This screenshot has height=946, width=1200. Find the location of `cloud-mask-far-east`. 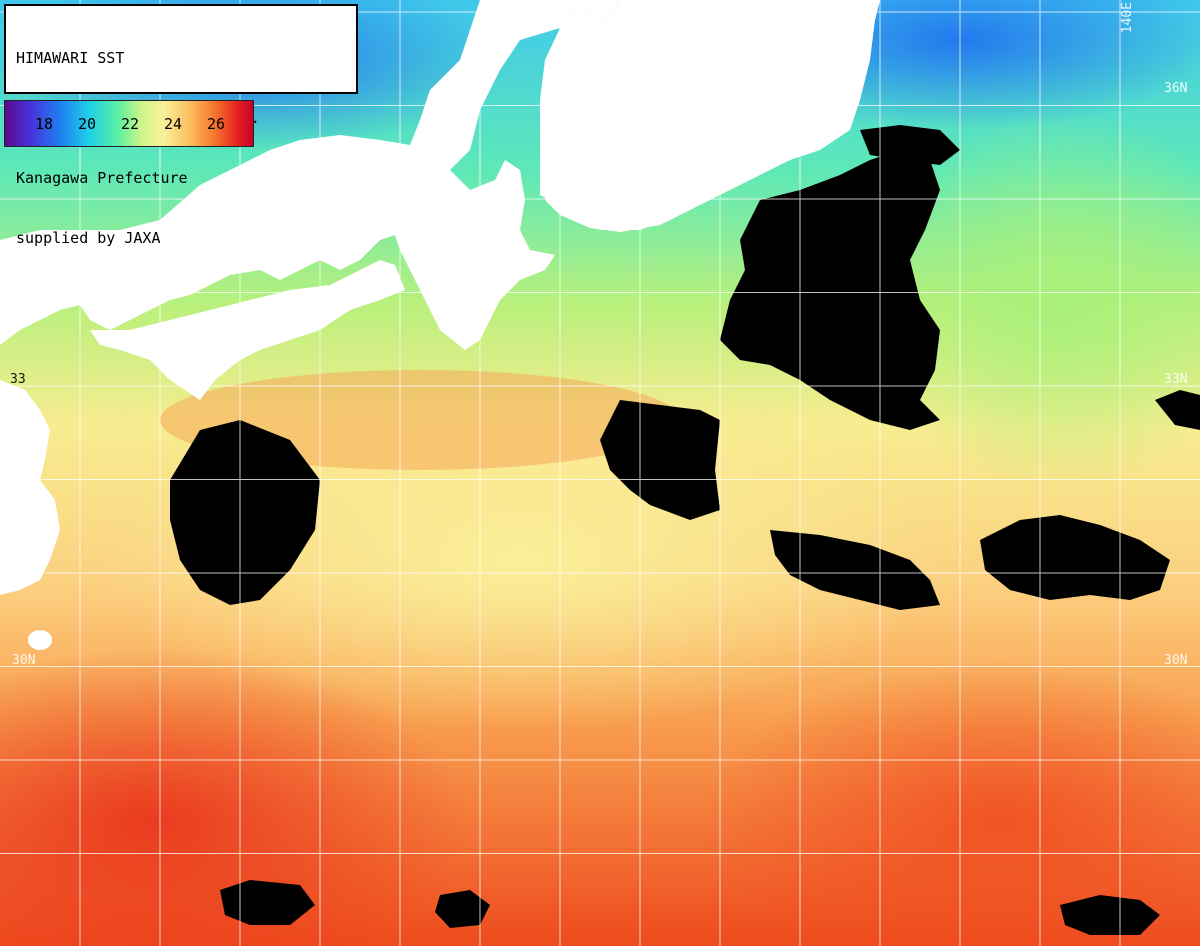

cloud-mask-far-east is located at coordinates (1075, 557).